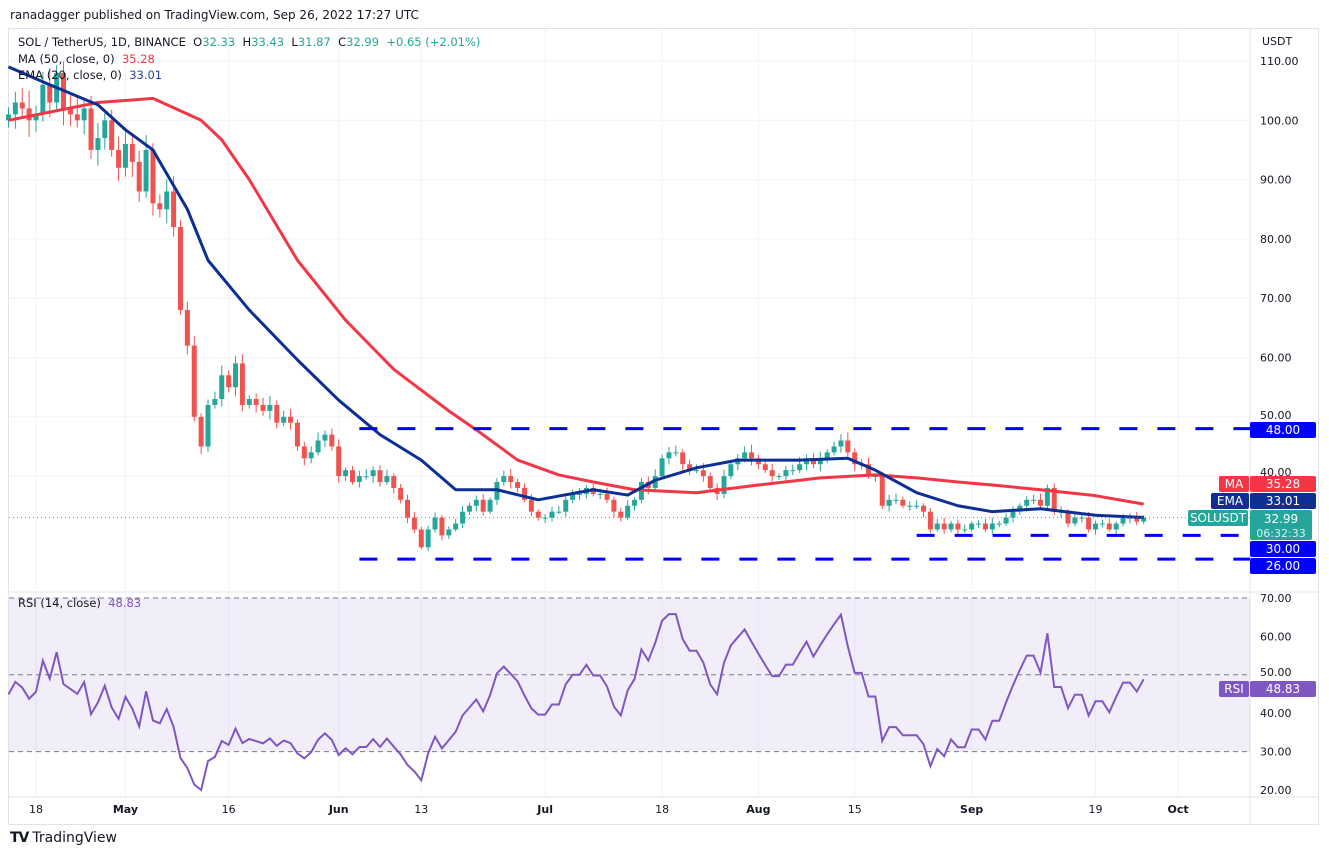 The width and height of the screenshot is (1329, 857). What do you see at coordinates (90, 75) in the screenshot?
I see `ema-legend: EMA (20, close, 0) 33.01` at bounding box center [90, 75].